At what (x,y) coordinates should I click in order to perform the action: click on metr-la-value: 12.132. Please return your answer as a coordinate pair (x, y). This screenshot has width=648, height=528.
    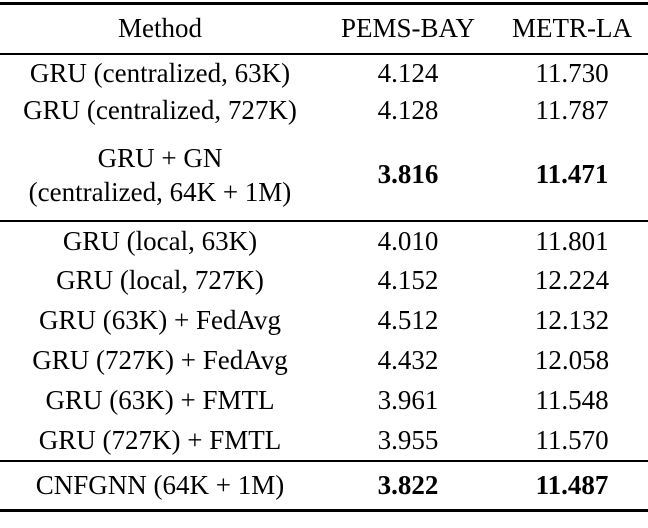
    Looking at the image, I should click on (572, 320).